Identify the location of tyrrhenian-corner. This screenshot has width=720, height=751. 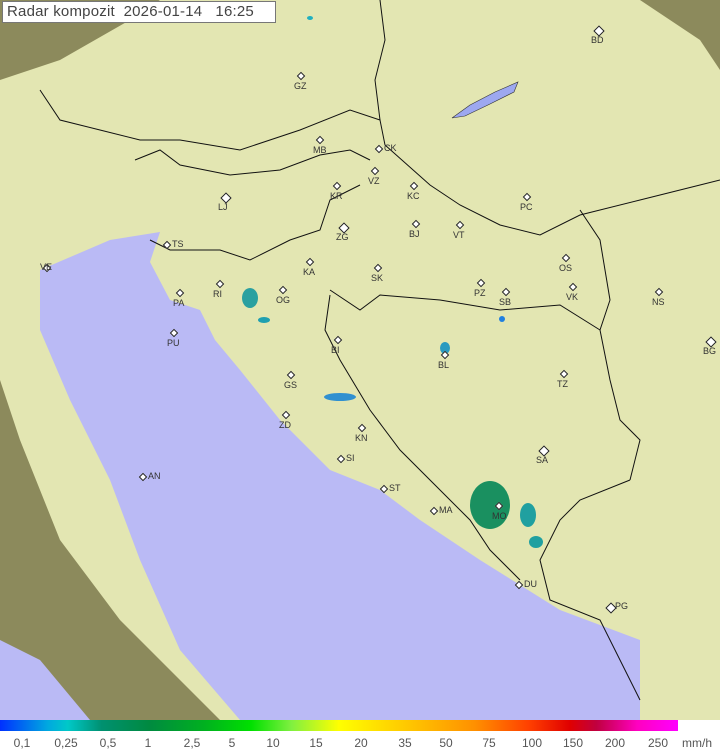
(45, 680).